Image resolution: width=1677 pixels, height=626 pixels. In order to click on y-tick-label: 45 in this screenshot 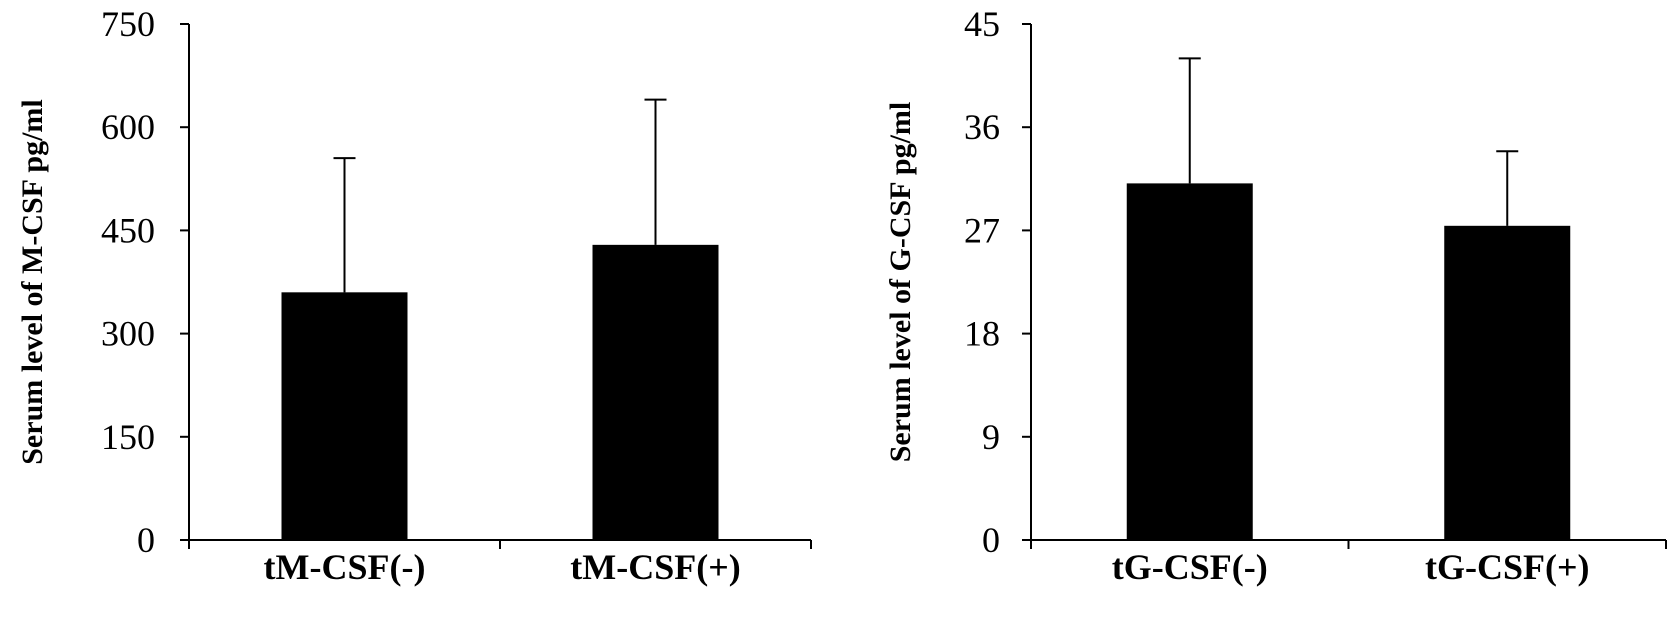, I will do `click(982, 24)`.